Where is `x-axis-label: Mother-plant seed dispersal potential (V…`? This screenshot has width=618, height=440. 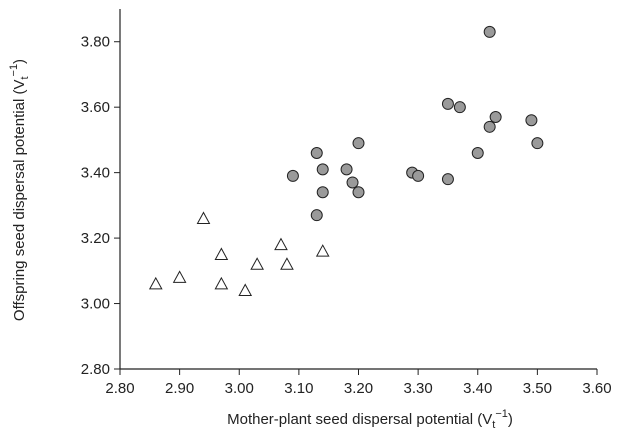
x-axis-label: Mother-plant seed dispersal potential (V… is located at coordinates (370, 419).